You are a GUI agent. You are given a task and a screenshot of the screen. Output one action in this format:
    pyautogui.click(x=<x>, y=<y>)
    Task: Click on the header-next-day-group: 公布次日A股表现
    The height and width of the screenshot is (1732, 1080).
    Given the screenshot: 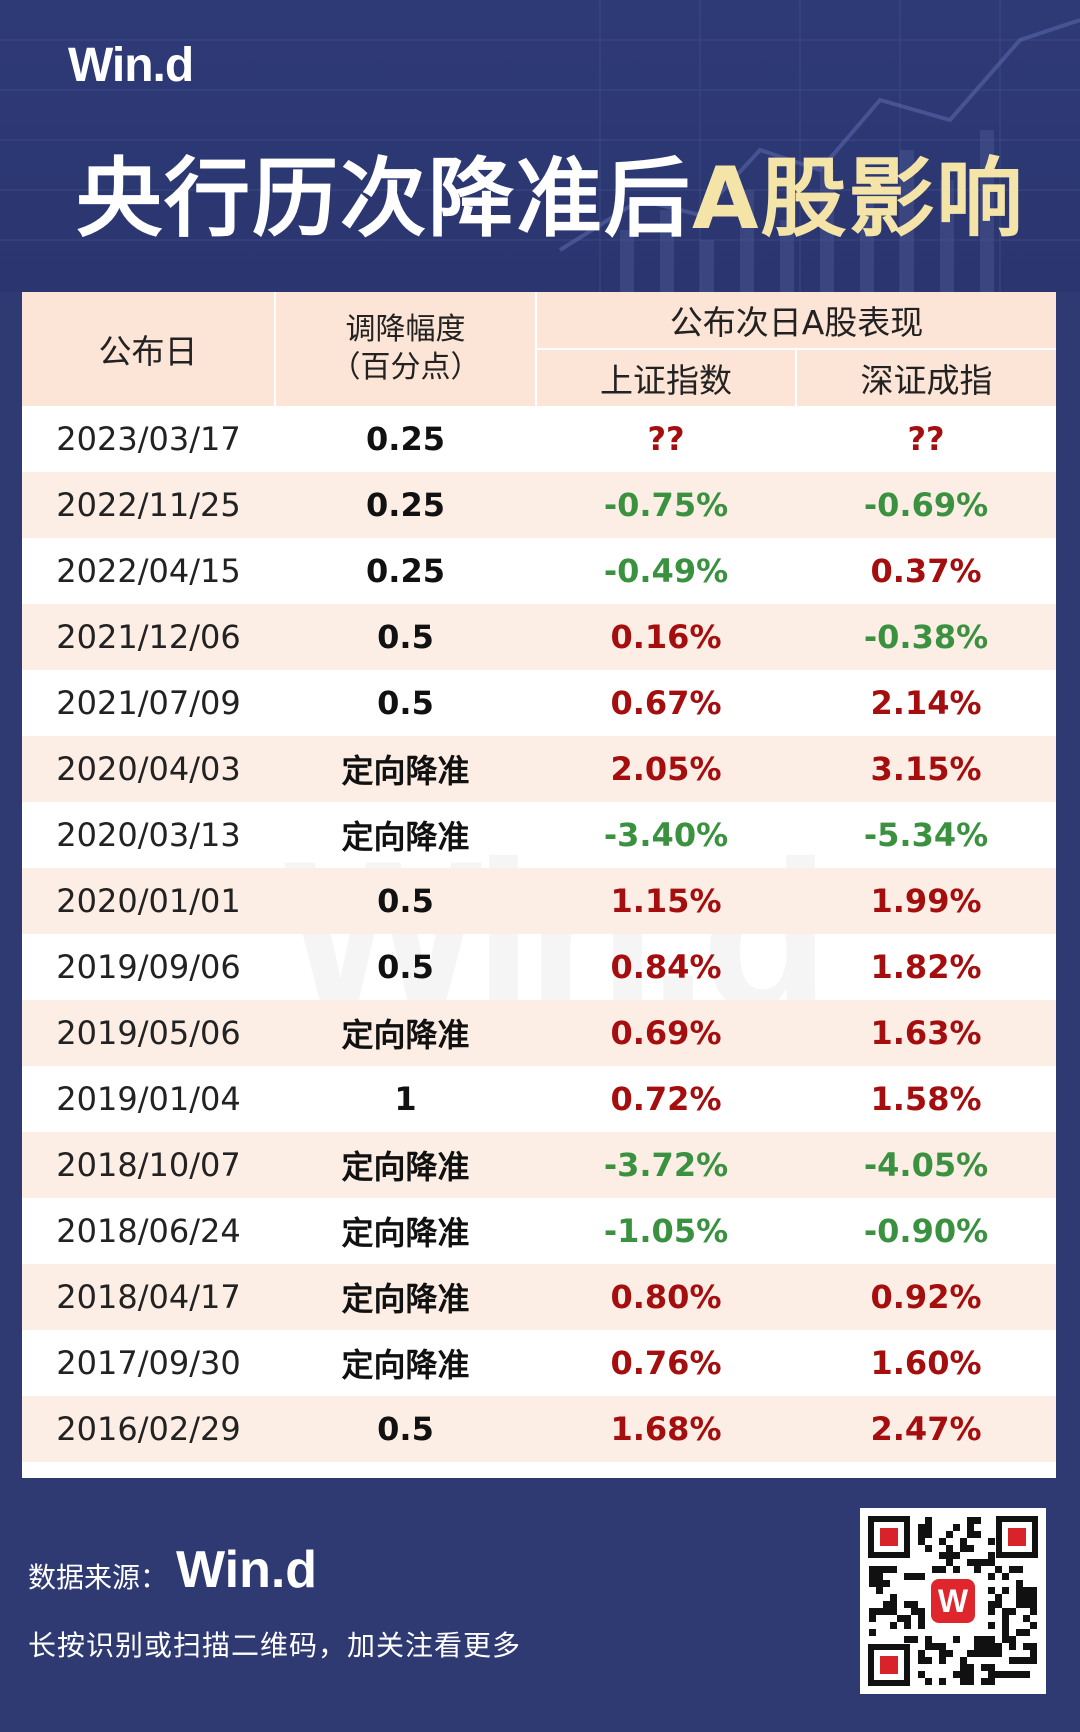 What is the action you would take?
    pyautogui.click(x=796, y=321)
    